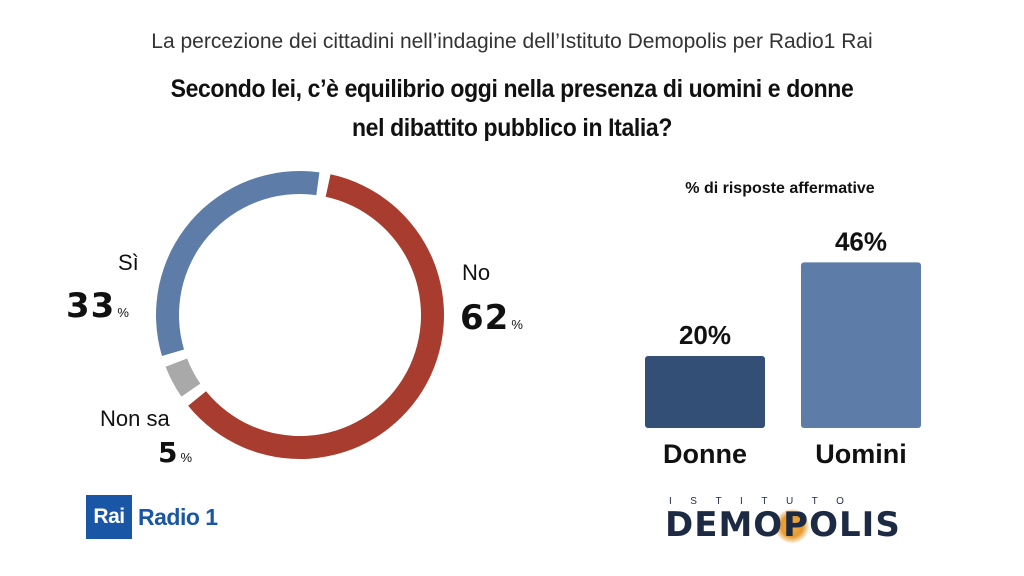 Image resolution: width=1024 pixels, height=576 pixels. I want to click on slice-name-si: Sì, so click(128, 262).